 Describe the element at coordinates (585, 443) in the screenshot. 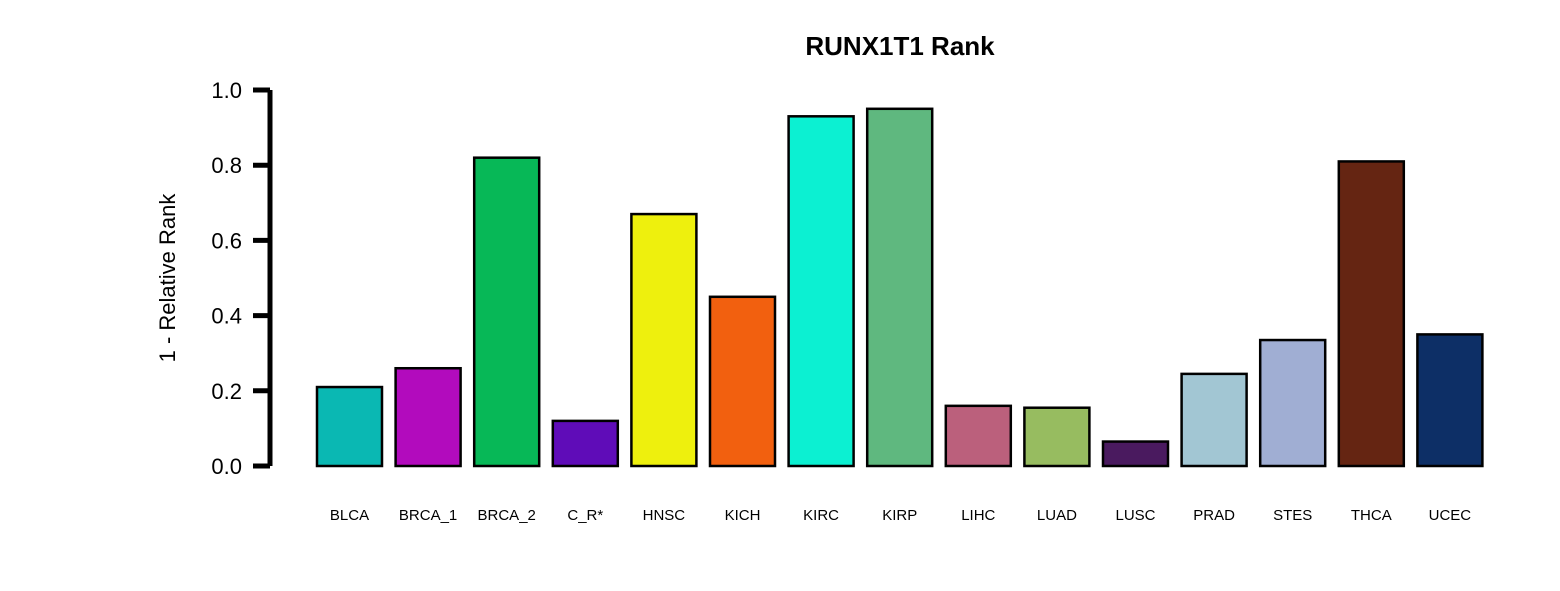

I see `bar-c-r` at that location.